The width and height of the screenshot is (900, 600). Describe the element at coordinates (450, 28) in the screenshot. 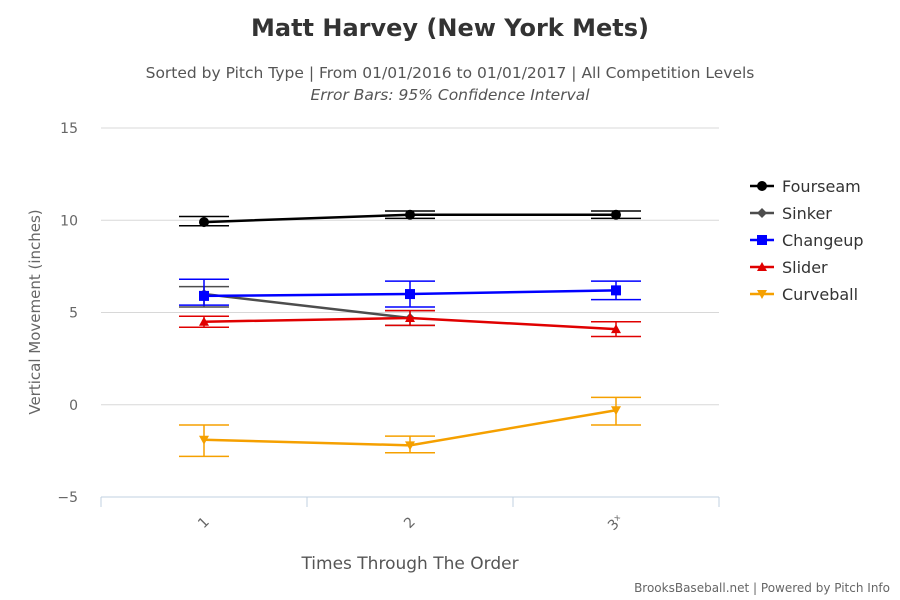

I see `chart-title: Matt Harvey (New York Mets)` at that location.